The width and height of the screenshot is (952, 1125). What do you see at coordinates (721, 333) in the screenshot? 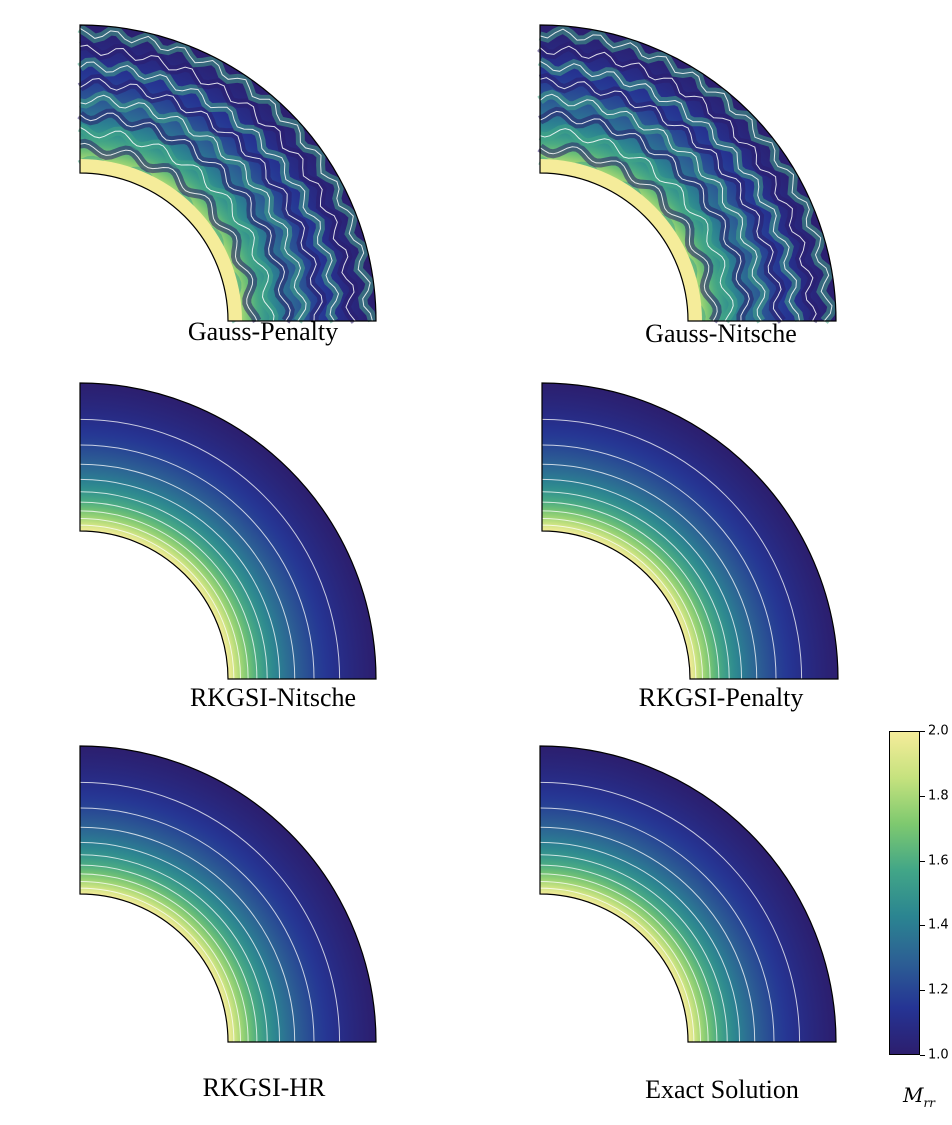
I see `caption-gauss-nitsche: Gauss-Nitsche` at bounding box center [721, 333].